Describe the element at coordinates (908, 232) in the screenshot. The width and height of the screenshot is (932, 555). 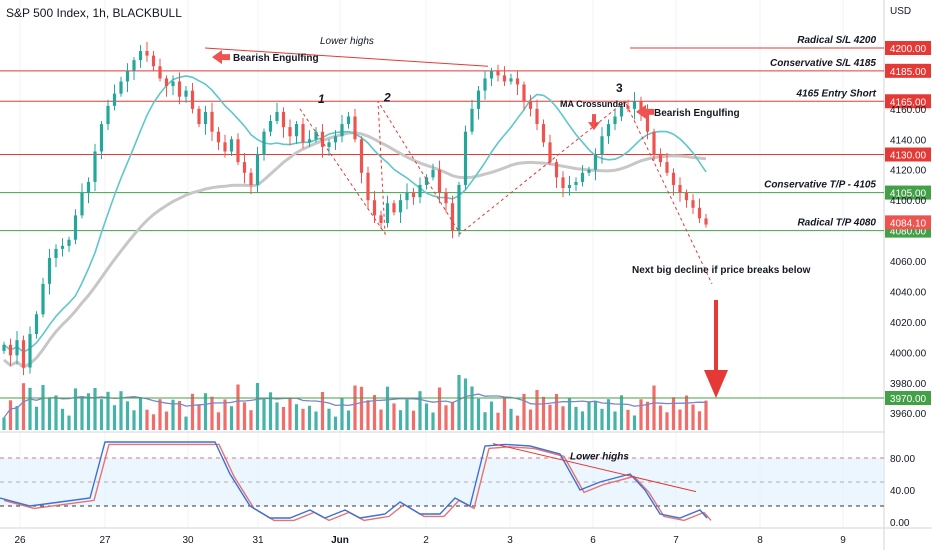
I see `price-tag-text: 4080.00` at that location.